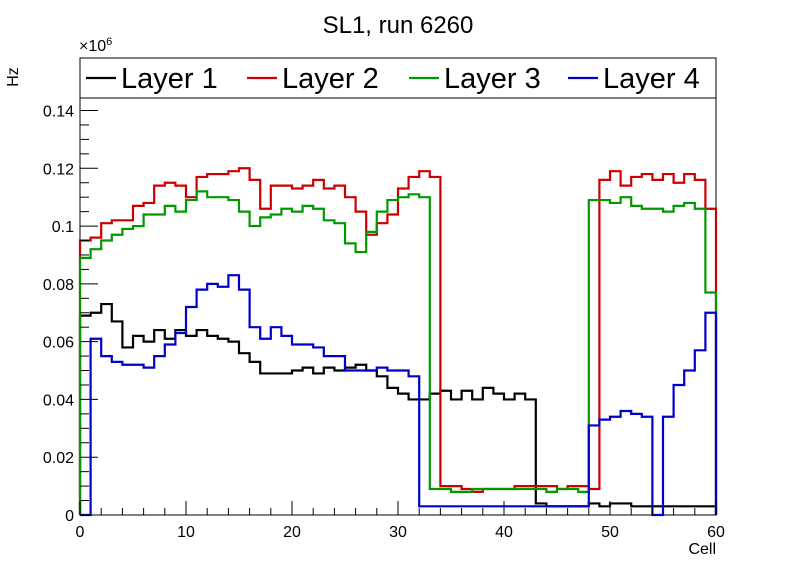 This screenshot has height=572, width=796. I want to click on x-tick-label: 30, so click(398, 532).